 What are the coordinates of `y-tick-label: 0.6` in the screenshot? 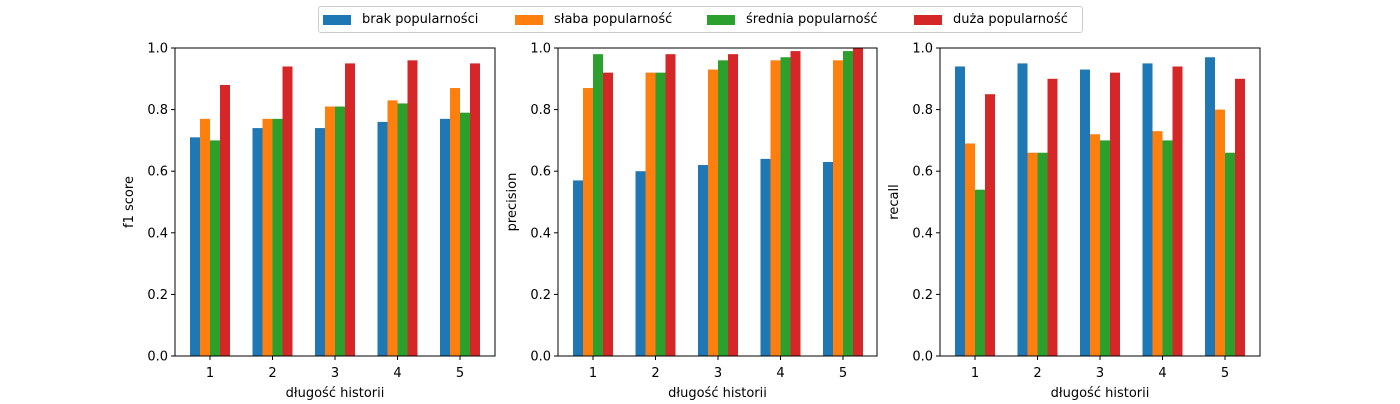 It's located at (157, 172).